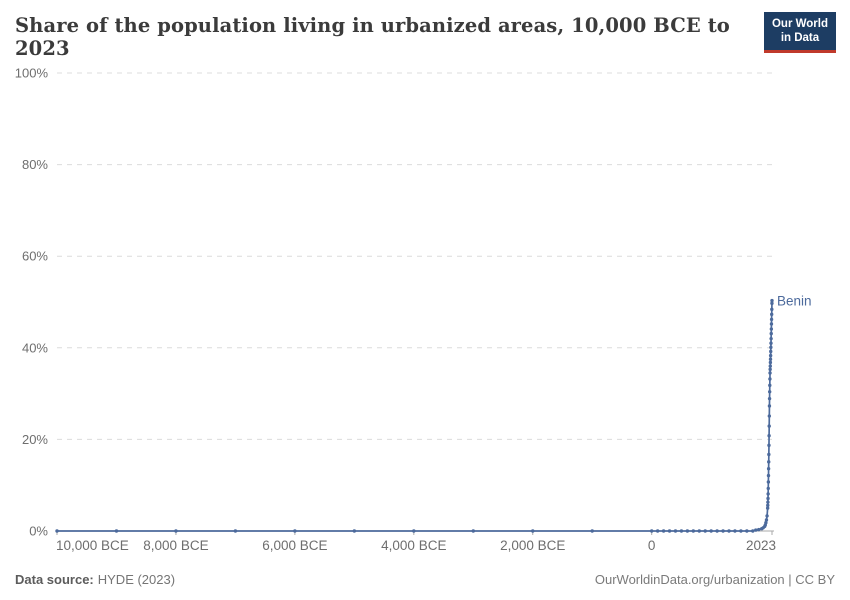 This screenshot has width=850, height=600. What do you see at coordinates (652, 545) in the screenshot?
I see `x-axis-tick-label: 0` at bounding box center [652, 545].